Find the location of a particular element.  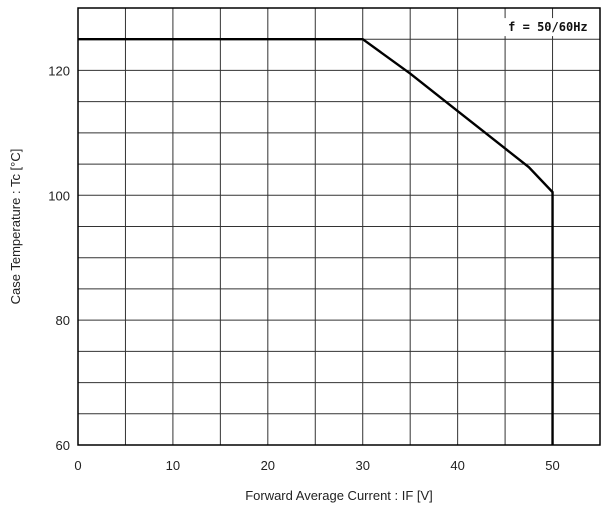

y-tick-label: 80 is located at coordinates (63, 320).